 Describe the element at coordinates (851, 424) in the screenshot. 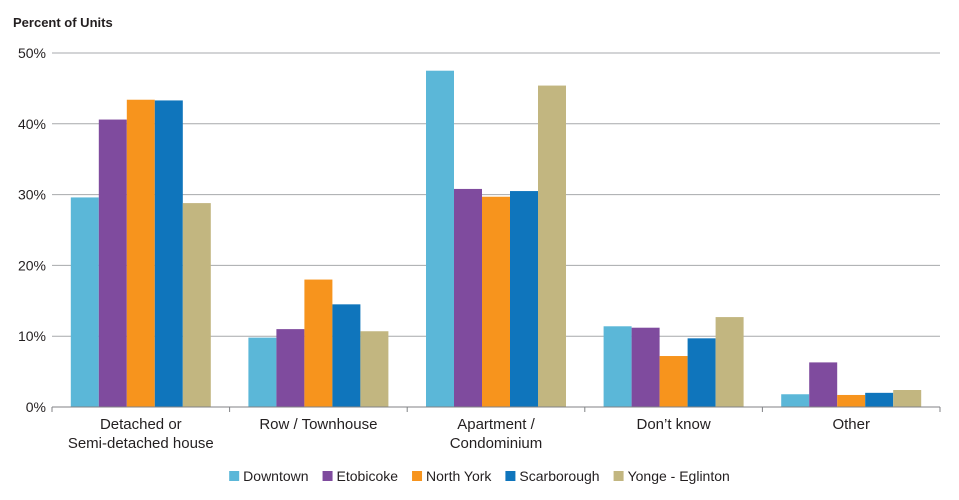

I see `category-label: Other` at that location.